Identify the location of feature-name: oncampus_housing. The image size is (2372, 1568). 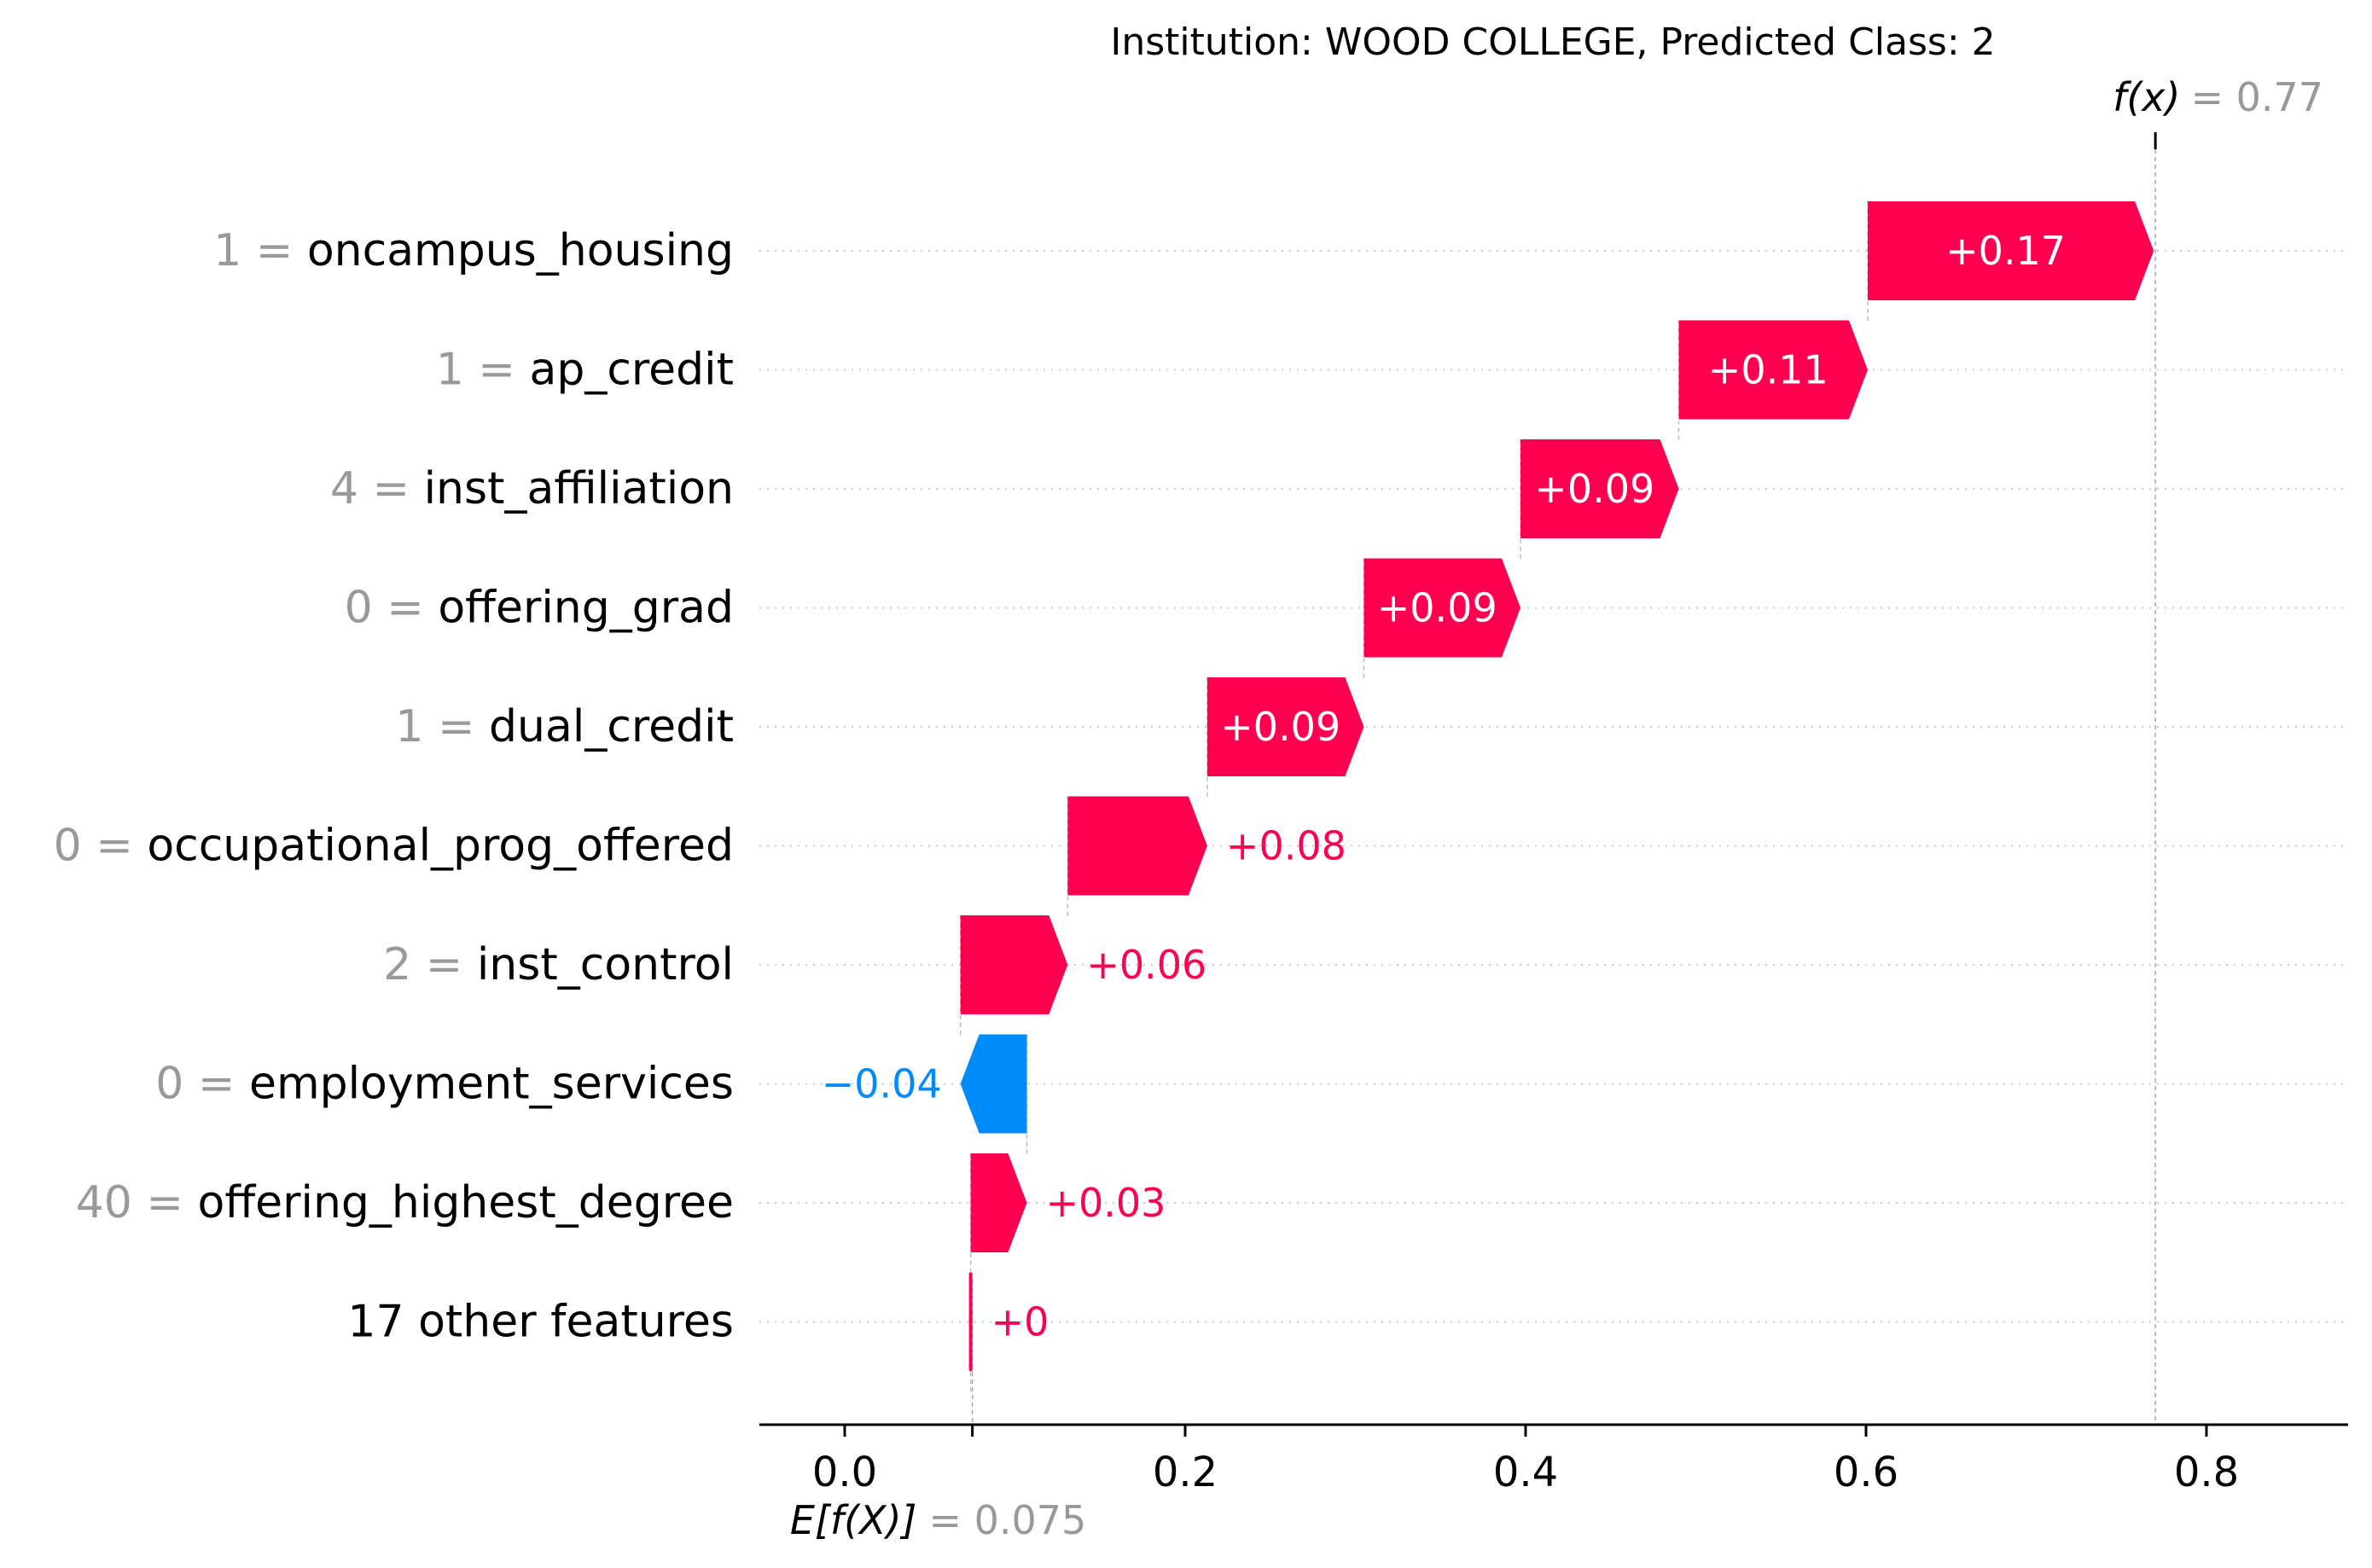
(520, 250).